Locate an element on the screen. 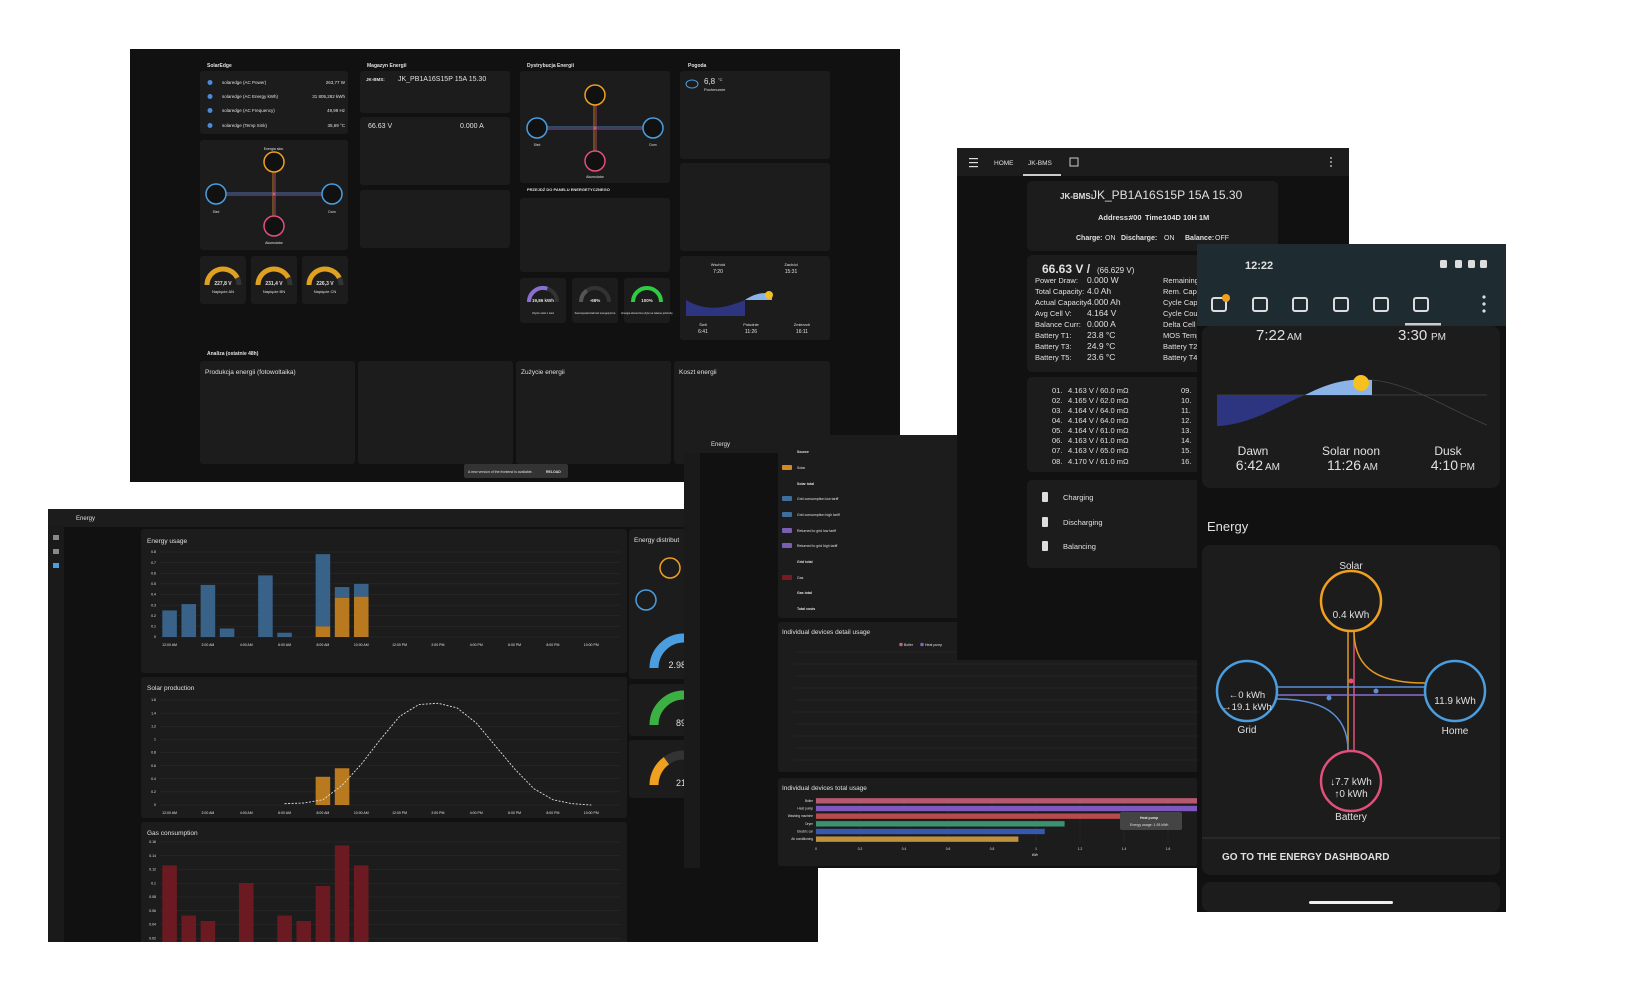 This screenshot has width=1628, height=1001. stat-value: -68% is located at coordinates (595, 300).